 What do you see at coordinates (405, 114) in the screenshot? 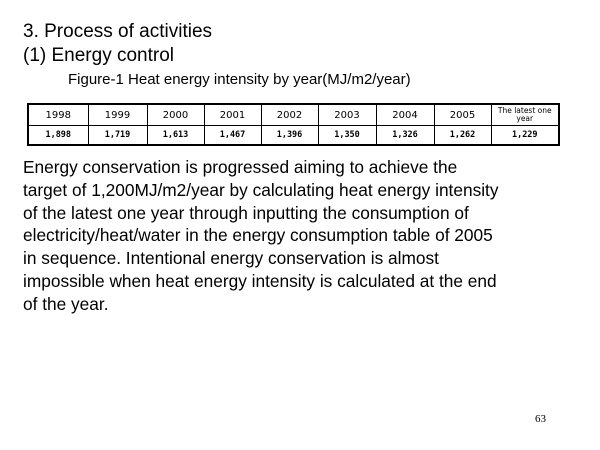
I see `table-header-cell: 2004` at bounding box center [405, 114].